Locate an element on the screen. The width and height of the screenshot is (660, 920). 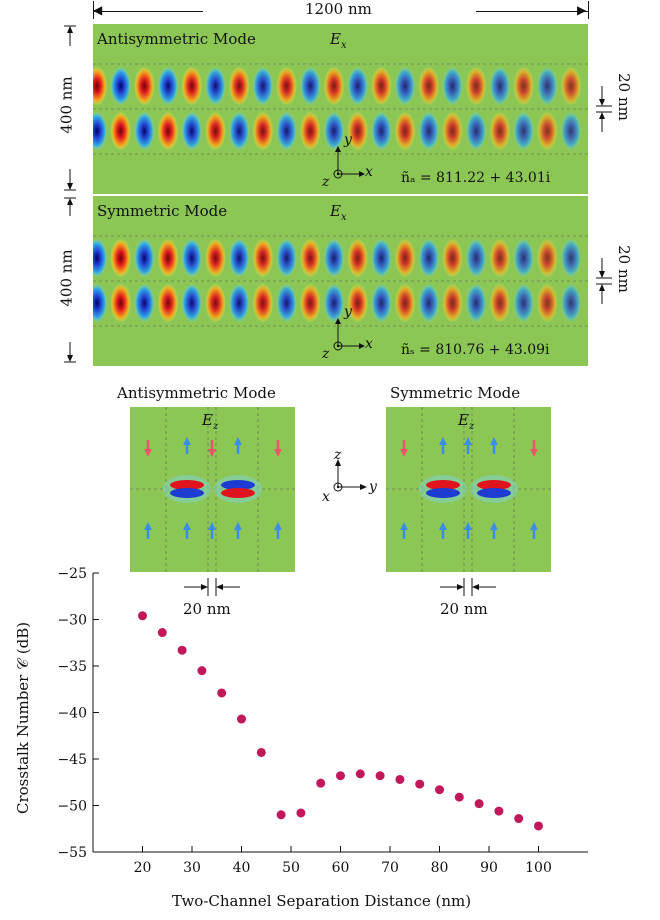
antisymmetric-ex-field-map is located at coordinates (340, 109).